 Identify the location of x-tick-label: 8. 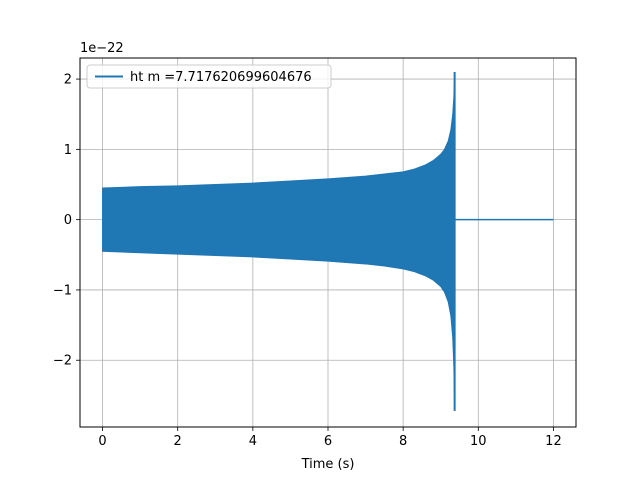
(403, 441).